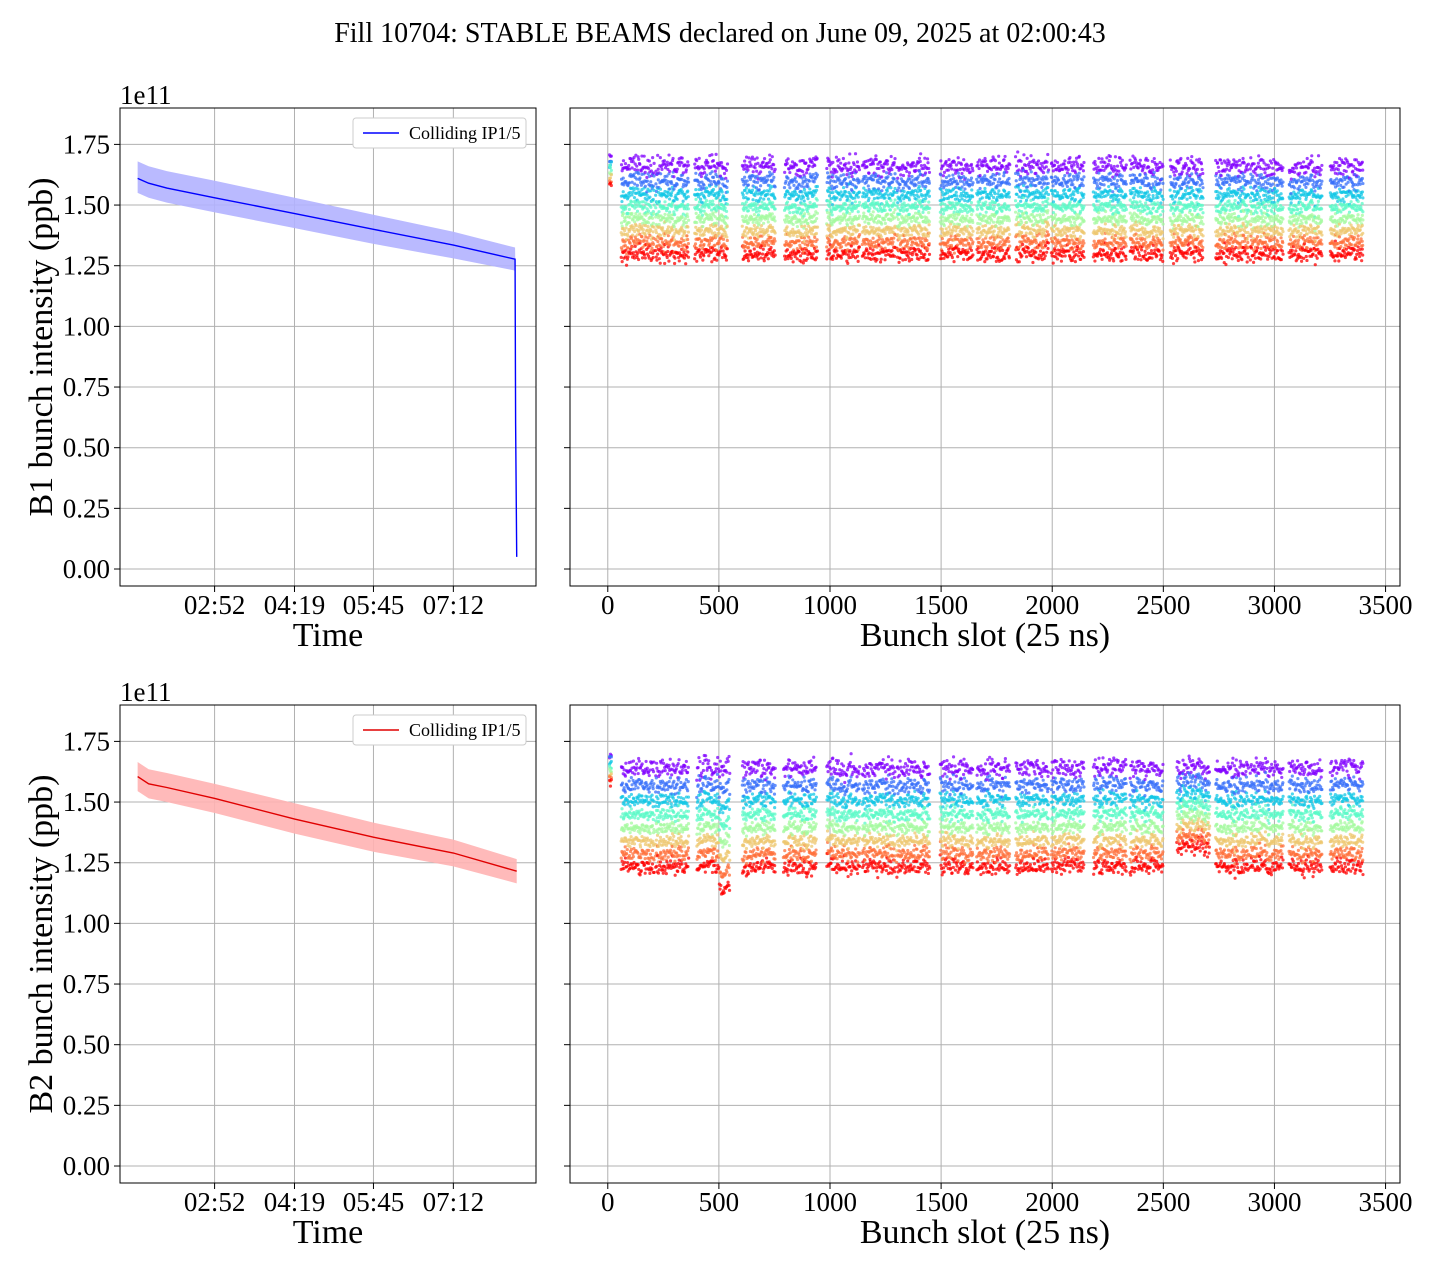 Image resolution: width=1440 pixels, height=1280 pixels. Describe the element at coordinates (439, 133) in the screenshot. I see `legend-box` at that location.